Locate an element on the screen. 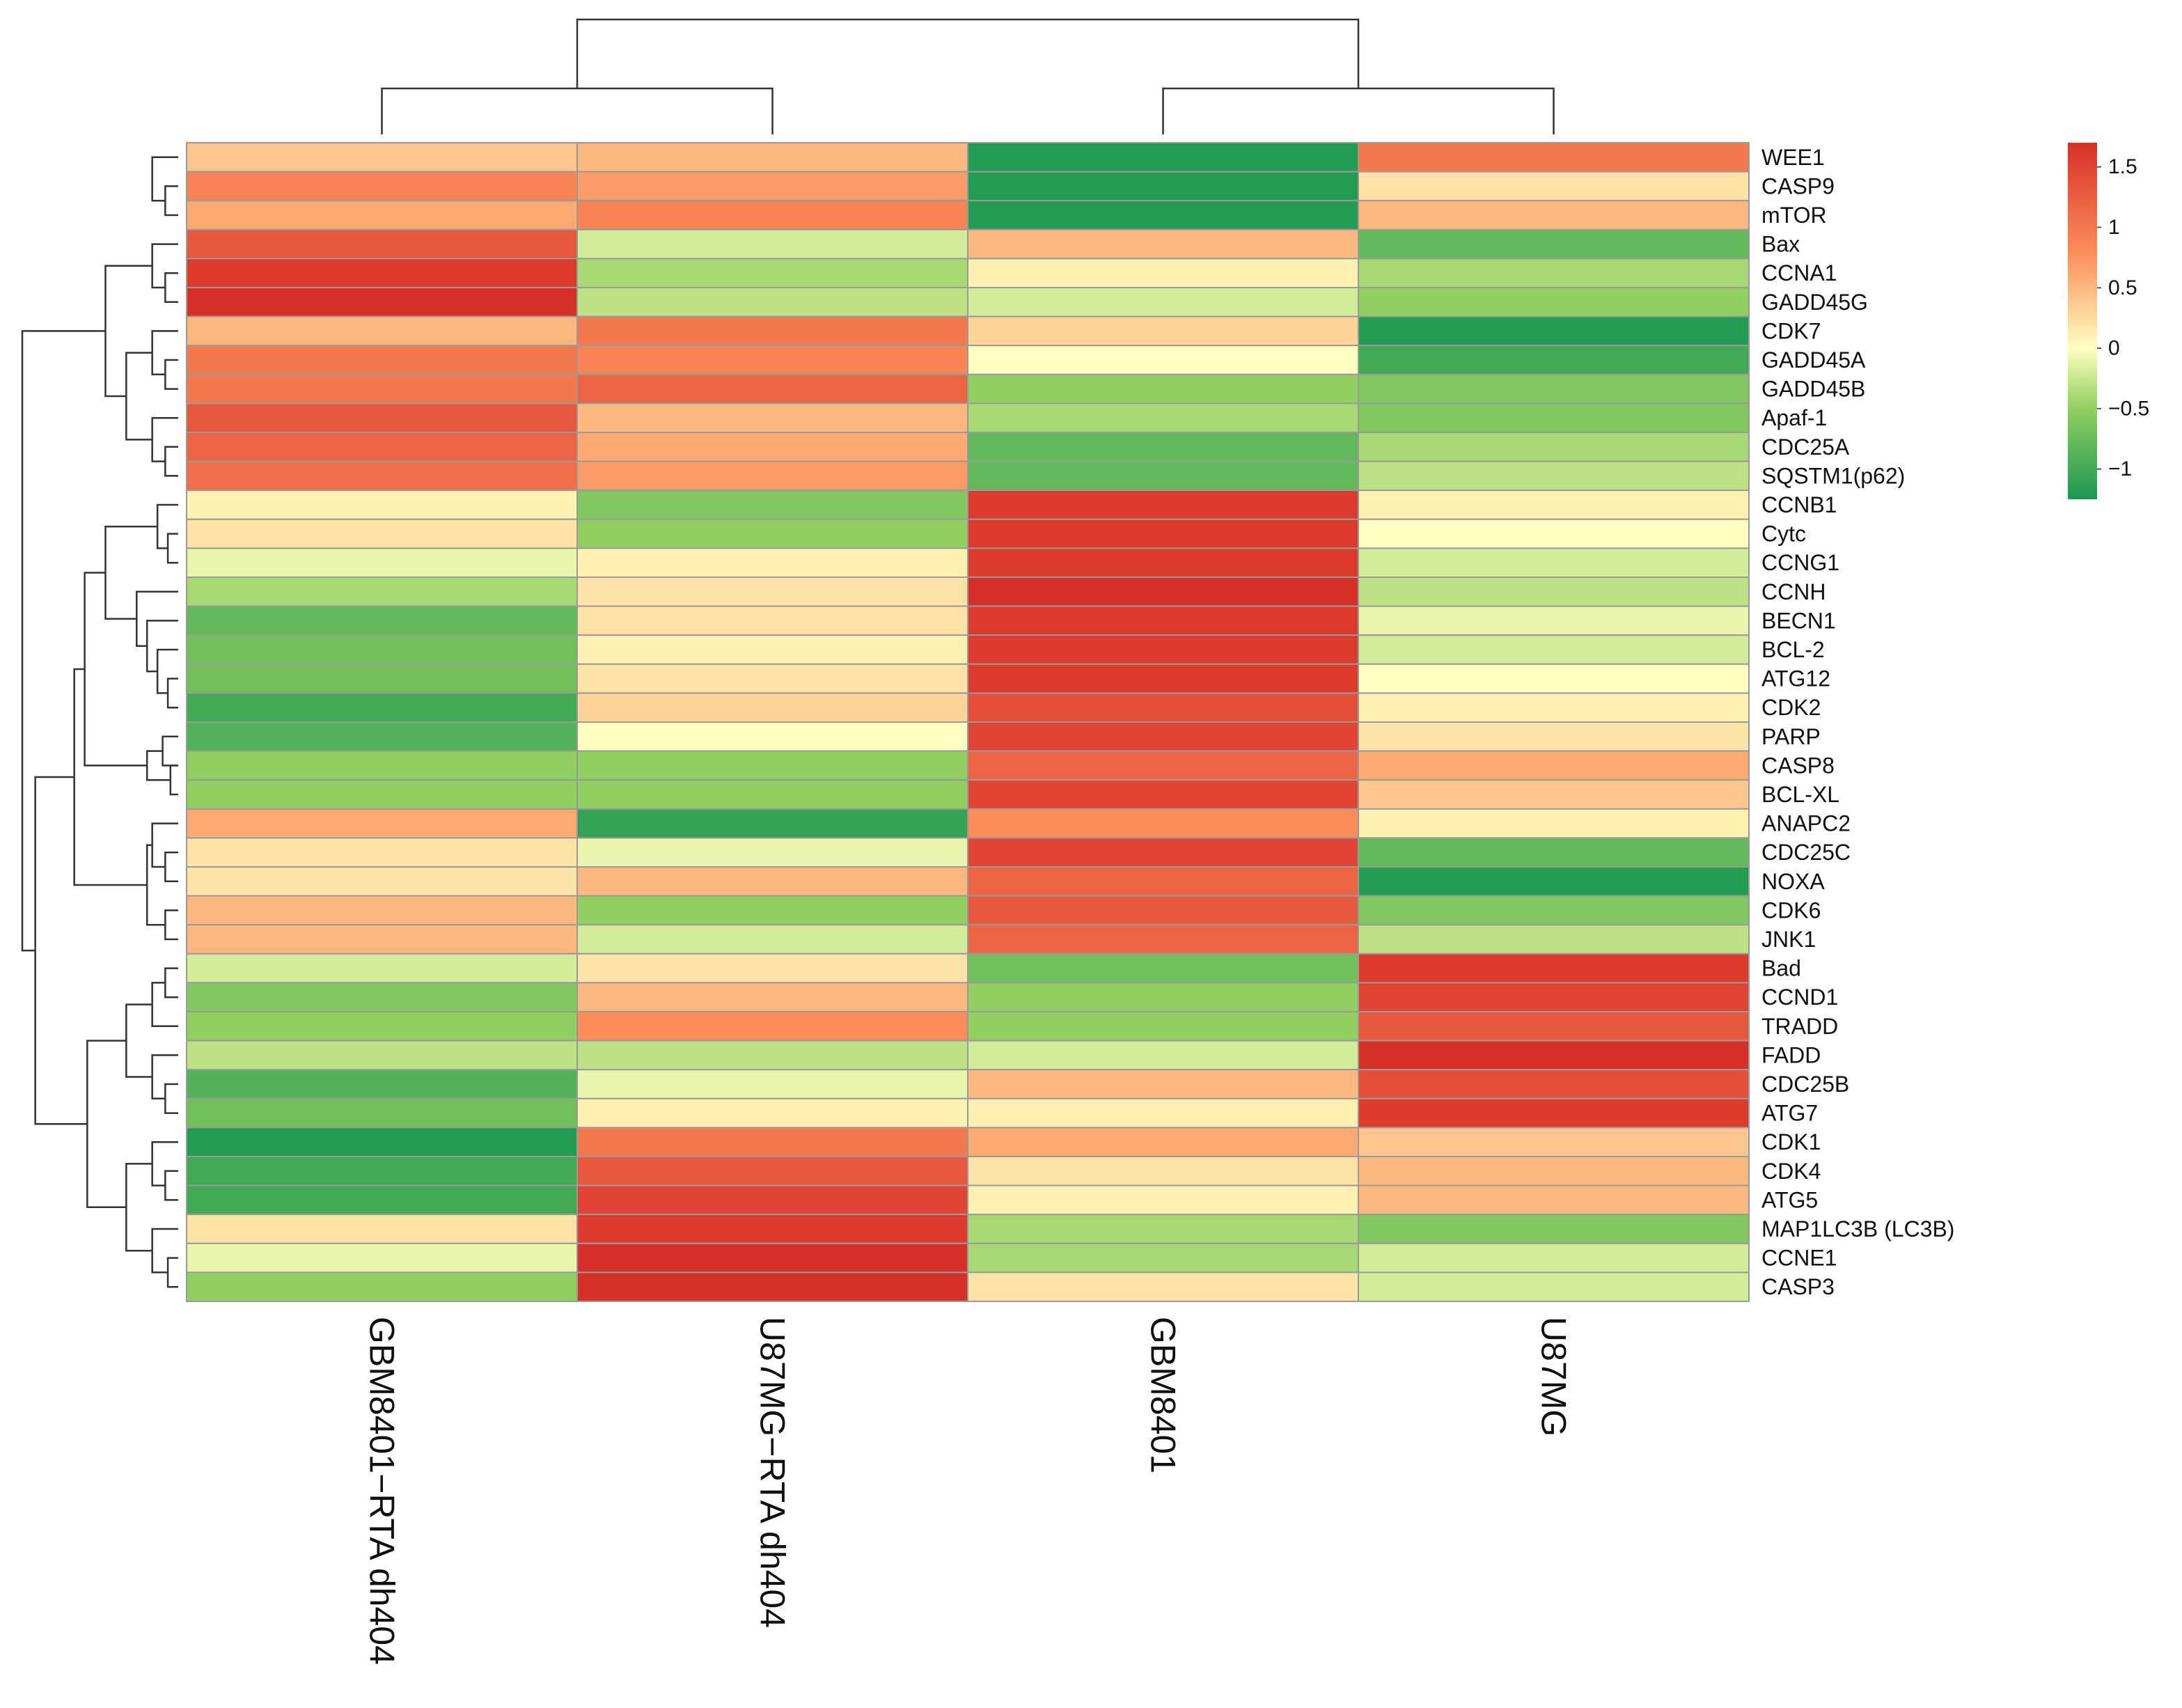 This screenshot has width=2182, height=1708. row-label: mTOR is located at coordinates (1794, 216).